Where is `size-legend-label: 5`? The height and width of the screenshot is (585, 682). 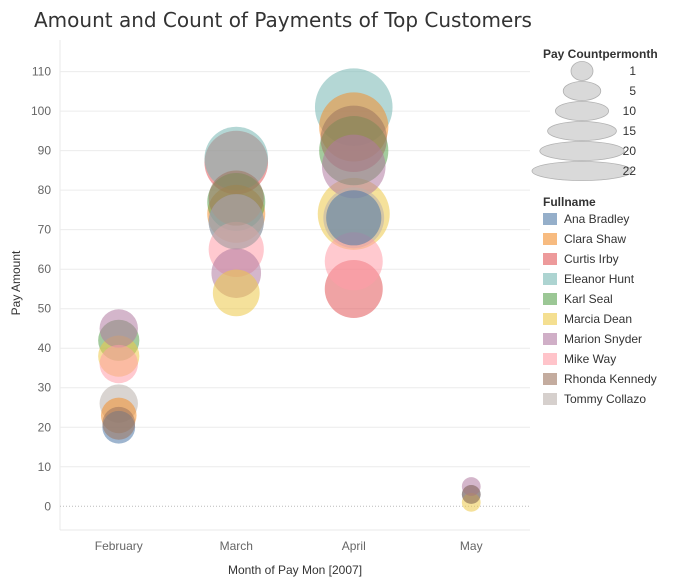 size-legend-label: 5 is located at coordinates (632, 91).